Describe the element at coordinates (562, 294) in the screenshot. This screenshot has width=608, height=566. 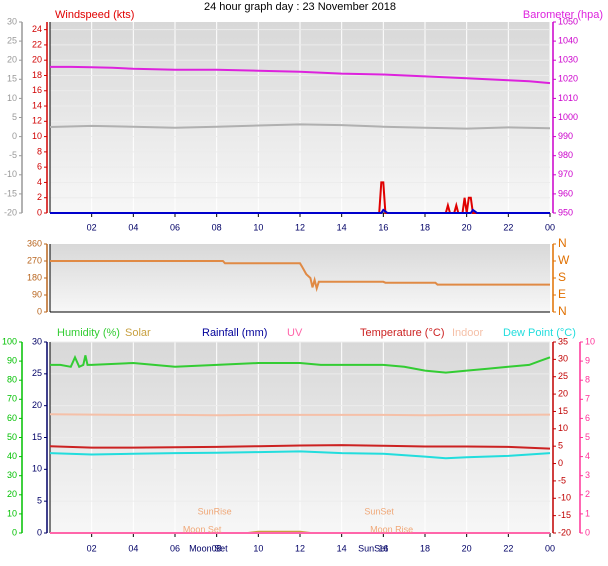
I see `y-tick-label: E` at that location.